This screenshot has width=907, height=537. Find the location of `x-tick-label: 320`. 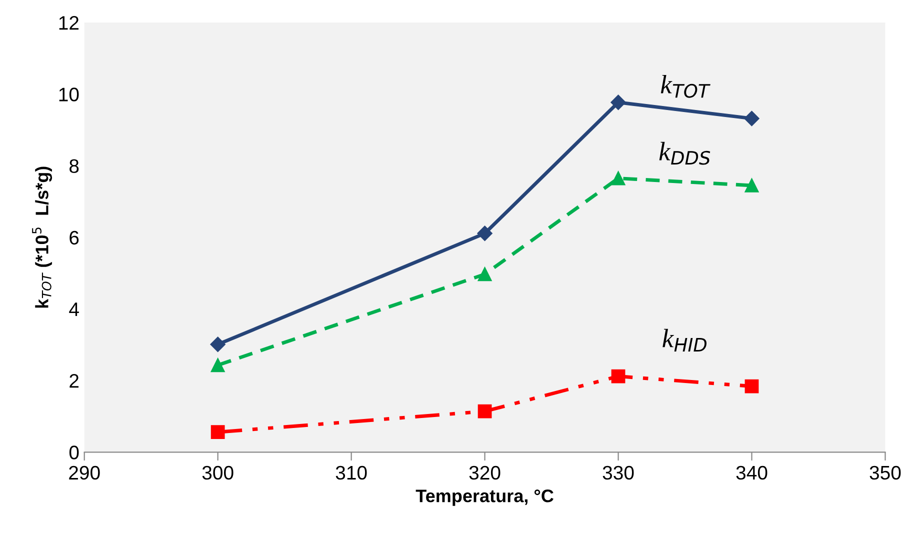

x-tick-label: 320 is located at coordinates (484, 473).